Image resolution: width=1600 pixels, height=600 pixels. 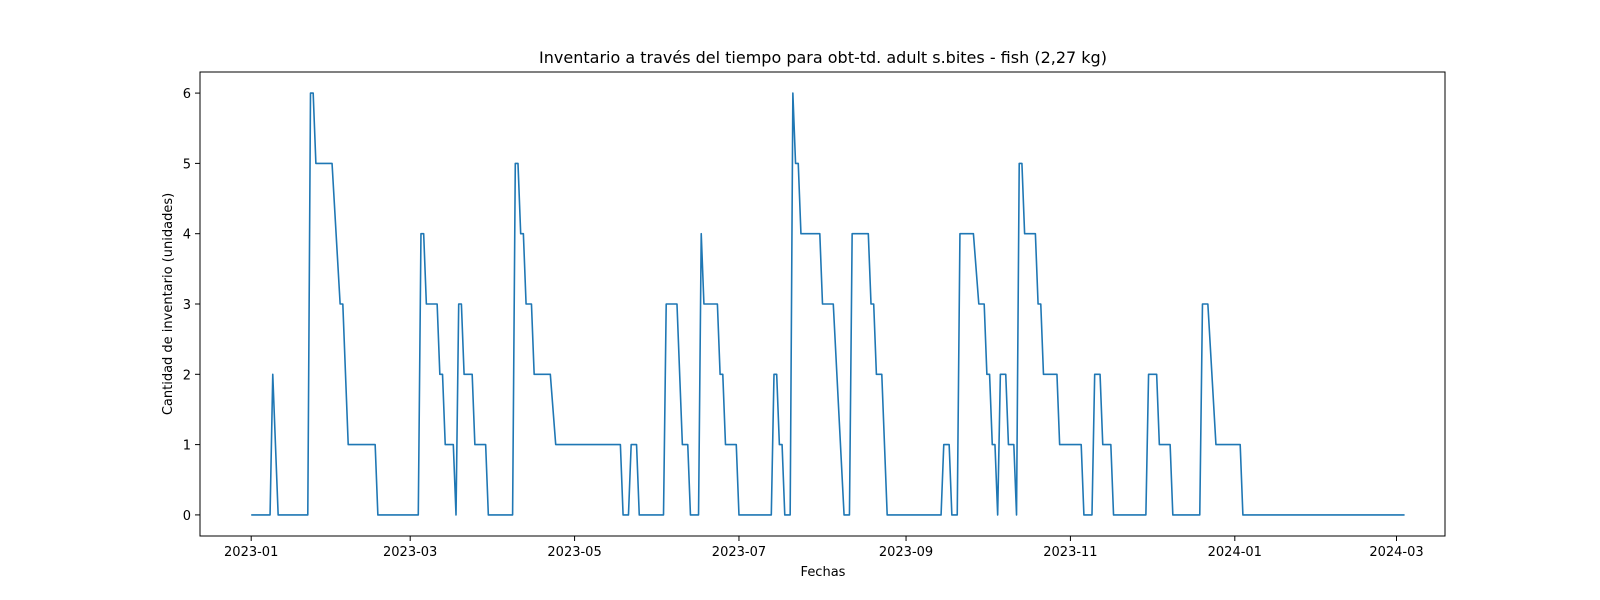 I want to click on y-tick-label: 6, so click(x=187, y=94).